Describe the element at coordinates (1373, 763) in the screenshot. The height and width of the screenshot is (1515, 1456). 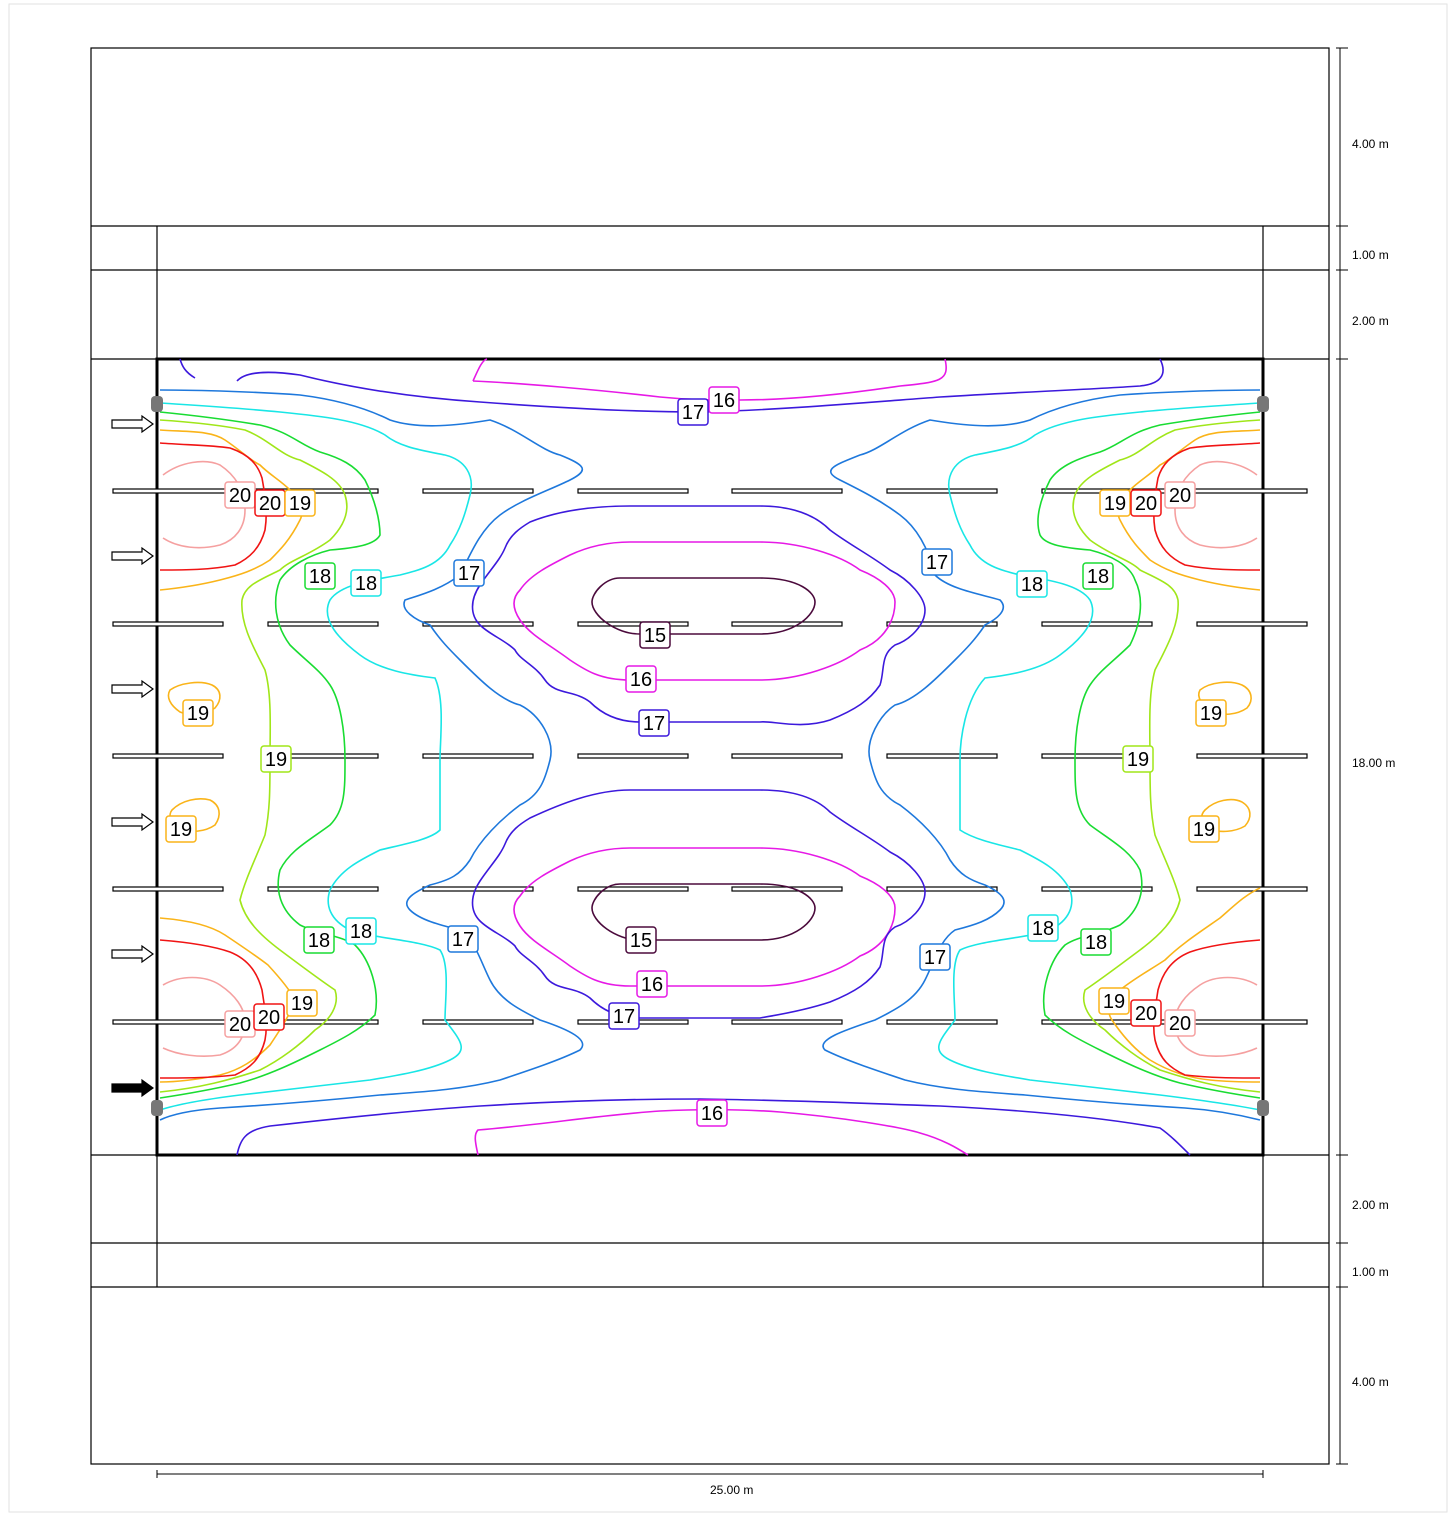
I see `dimension-label: 18.00 m` at that location.